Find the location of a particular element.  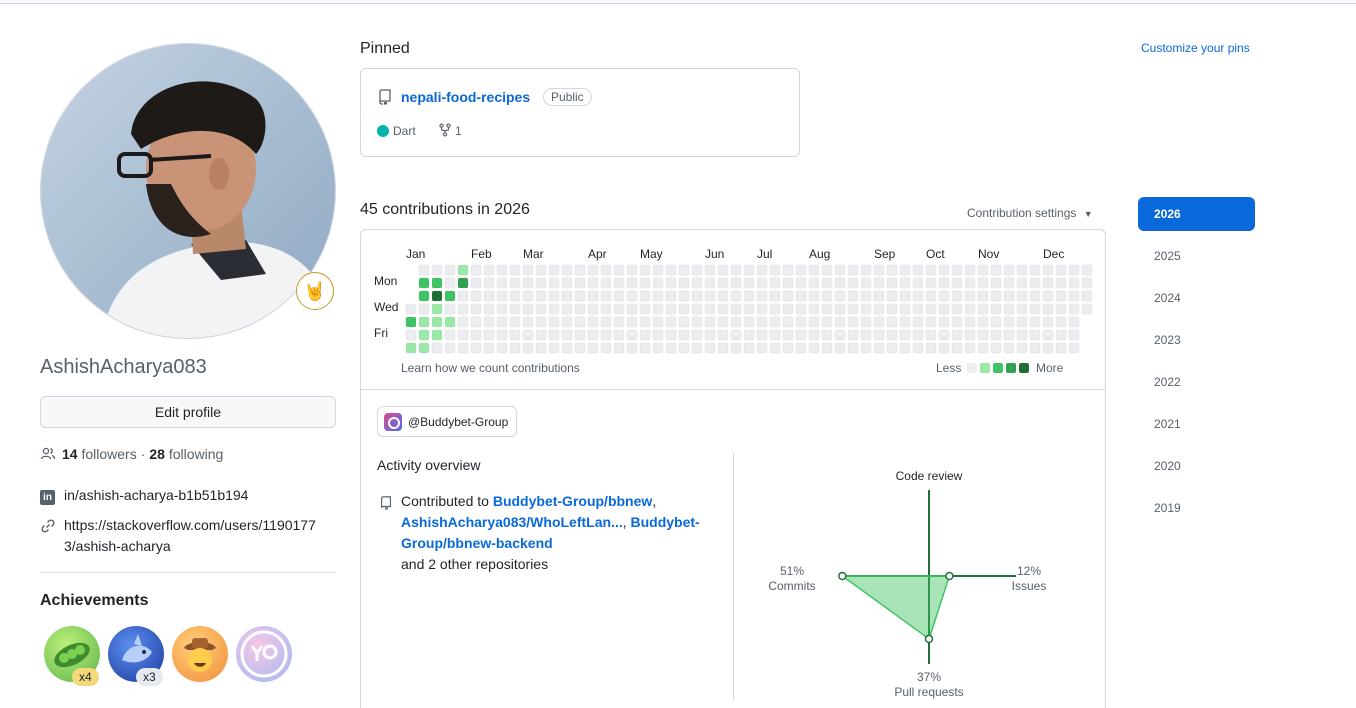

linkedin-link: in/ashish-acharya-b1b51b194 is located at coordinates (156, 495).